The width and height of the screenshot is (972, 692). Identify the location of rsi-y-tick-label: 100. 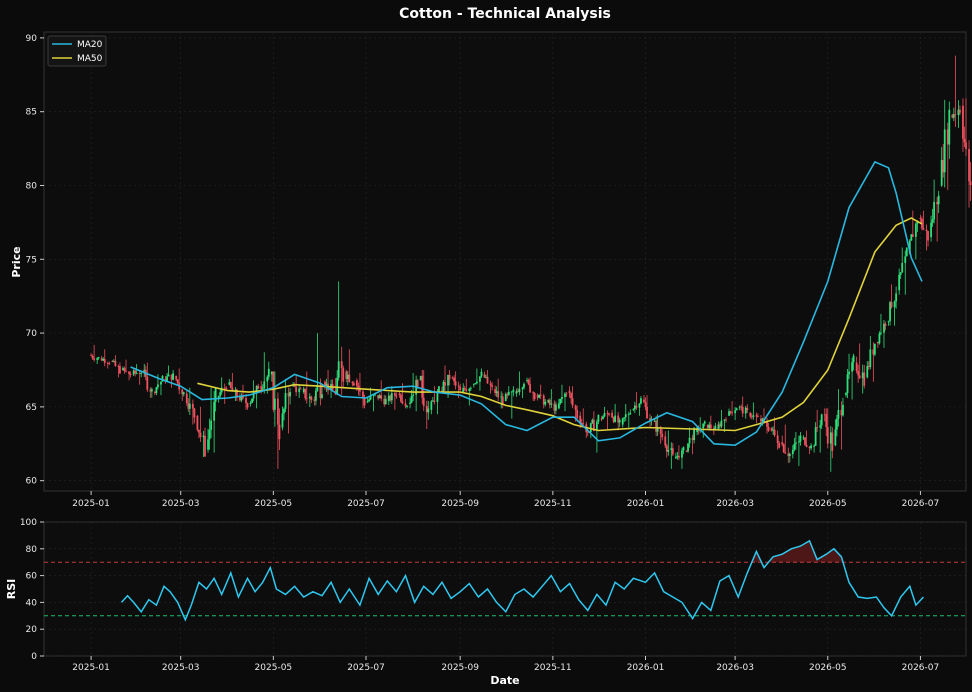
(28, 523).